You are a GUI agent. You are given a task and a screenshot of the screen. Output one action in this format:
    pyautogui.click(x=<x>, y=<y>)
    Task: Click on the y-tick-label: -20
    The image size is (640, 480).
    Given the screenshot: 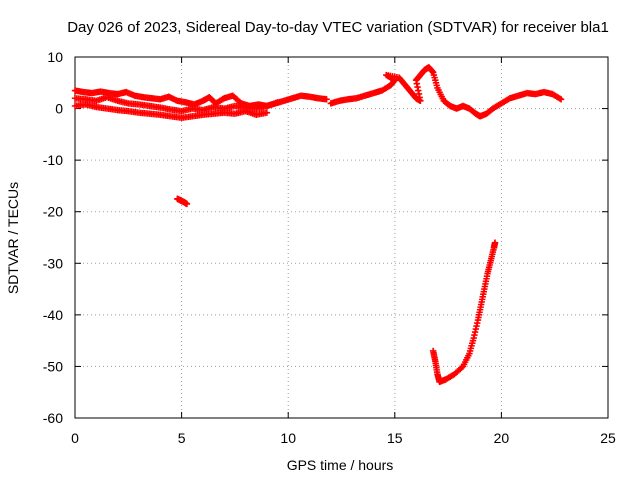 What is the action you would take?
    pyautogui.click(x=53, y=212)
    